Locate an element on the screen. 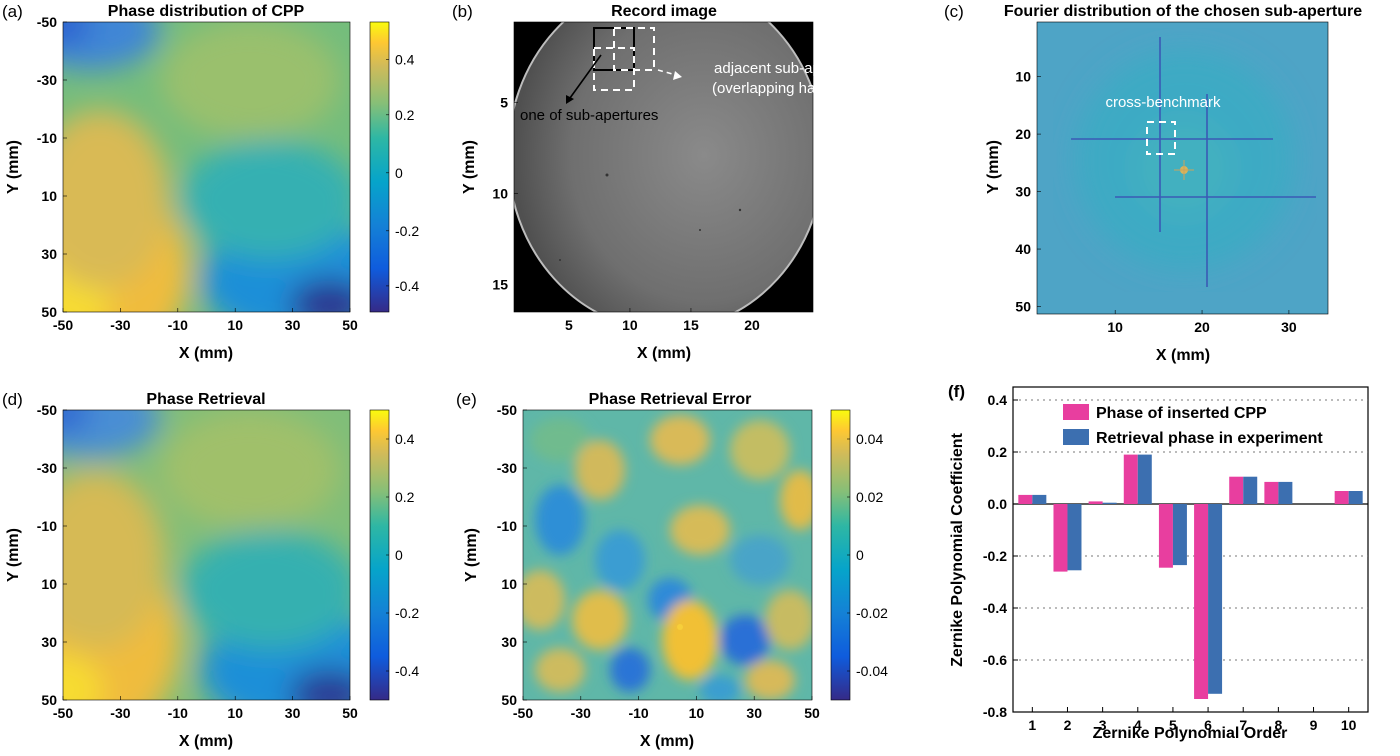 This screenshot has width=1400, height=756. panel-e-xtick: -30 is located at coordinates (581, 713).